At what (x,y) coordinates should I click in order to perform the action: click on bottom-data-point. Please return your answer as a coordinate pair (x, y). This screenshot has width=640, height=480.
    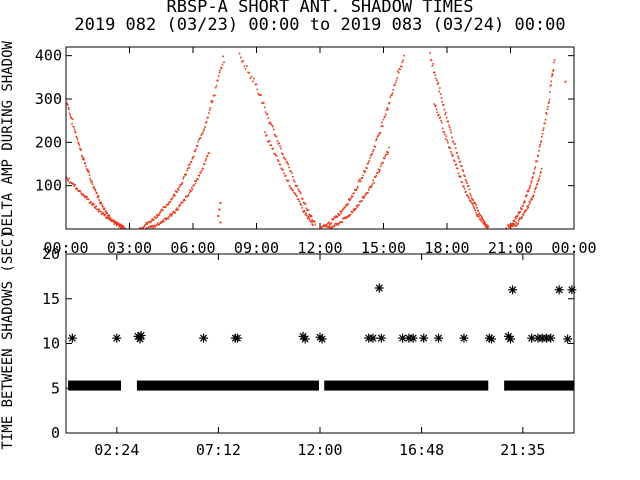
    Looking at the image, I should click on (117, 338).